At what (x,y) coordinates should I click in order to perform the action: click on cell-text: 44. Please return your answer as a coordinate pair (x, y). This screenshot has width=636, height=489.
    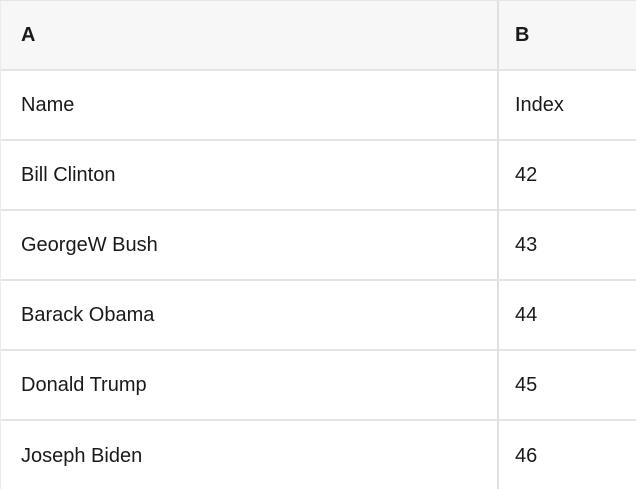
    Looking at the image, I should click on (526, 314).